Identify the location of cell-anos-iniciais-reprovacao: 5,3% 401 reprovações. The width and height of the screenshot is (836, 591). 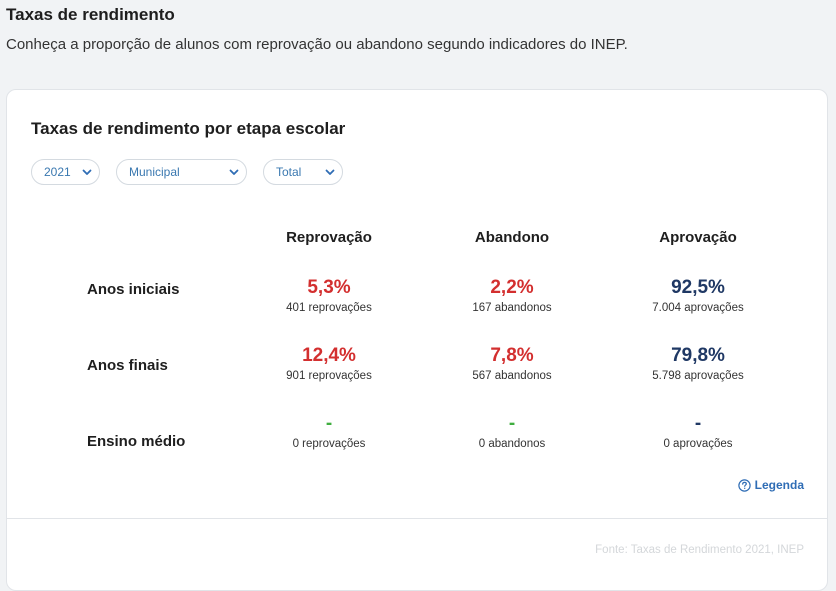
(329, 295).